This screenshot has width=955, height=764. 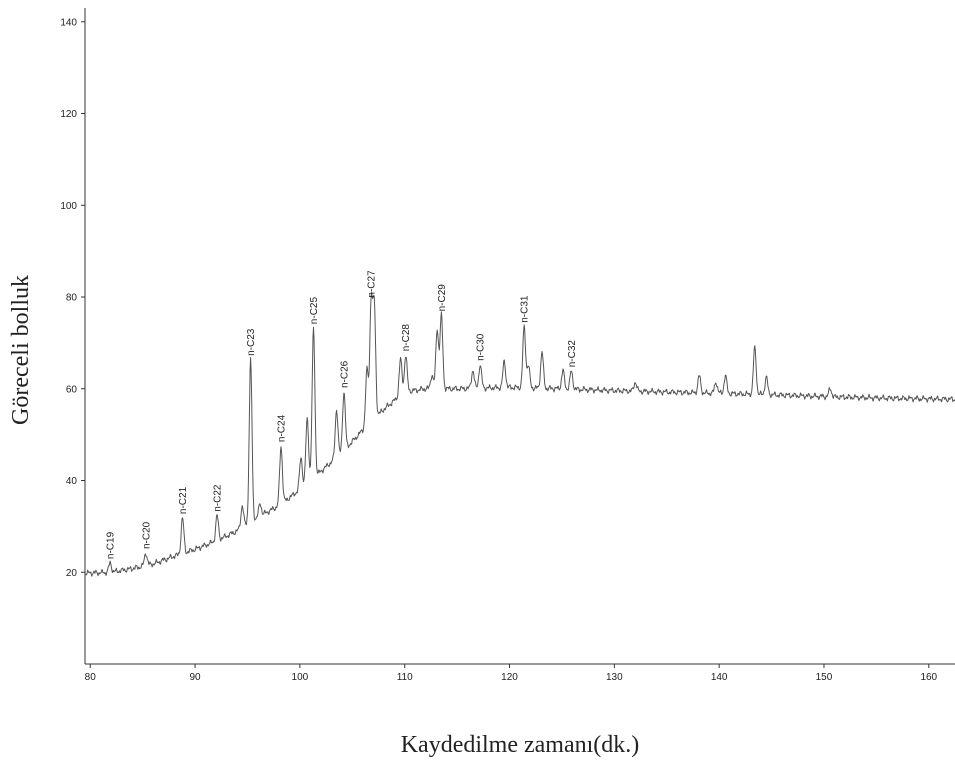 I want to click on y-tick-label: 100, so click(x=68, y=206).